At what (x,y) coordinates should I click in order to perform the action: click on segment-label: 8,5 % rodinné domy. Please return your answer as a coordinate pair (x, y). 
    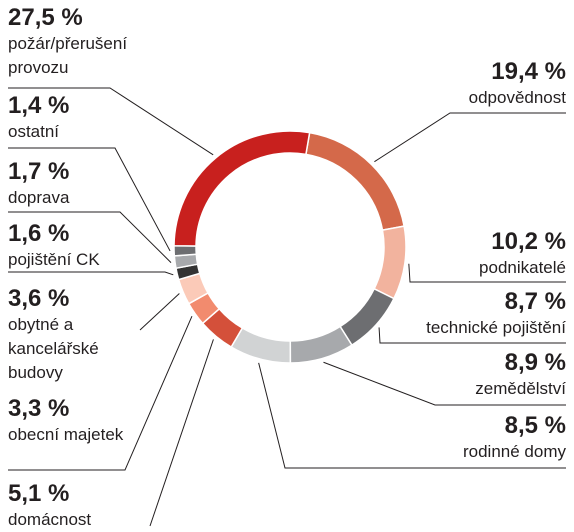
    Looking at the image, I should click on (466, 438).